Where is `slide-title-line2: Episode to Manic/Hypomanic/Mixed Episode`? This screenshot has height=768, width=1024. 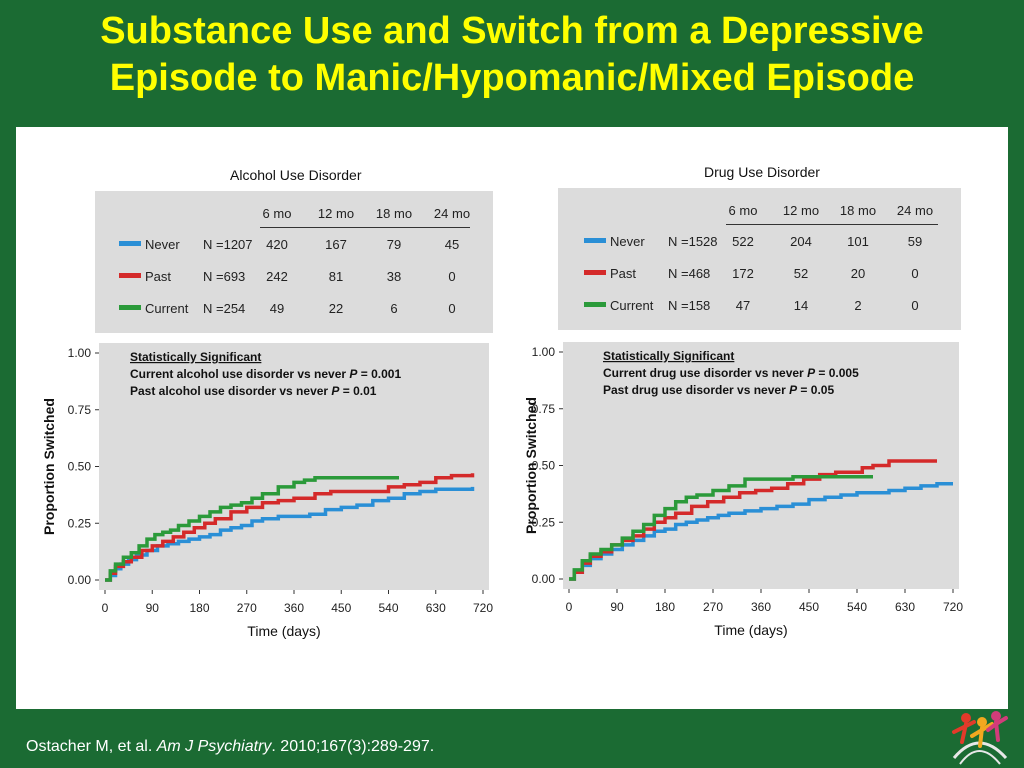 slide-title-line2: Episode to Manic/Hypomanic/Mixed Episode is located at coordinates (512, 78).